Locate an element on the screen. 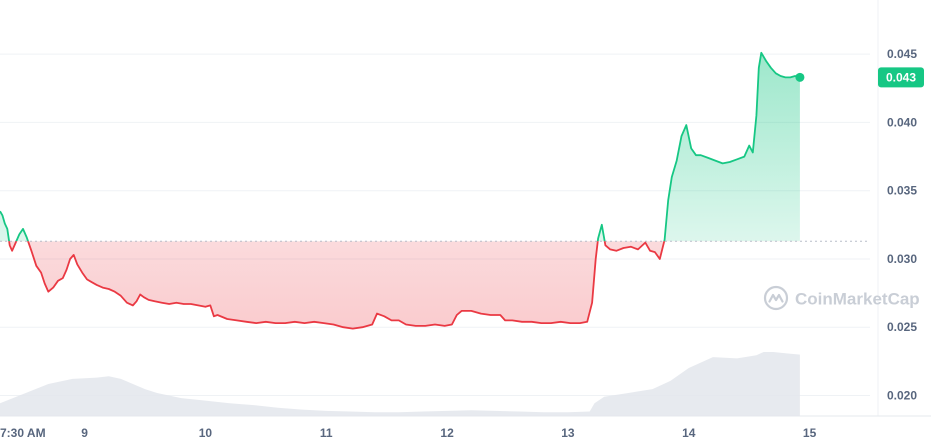 This screenshot has height=445, width=931. x-tick-label: 14 is located at coordinates (689, 433).